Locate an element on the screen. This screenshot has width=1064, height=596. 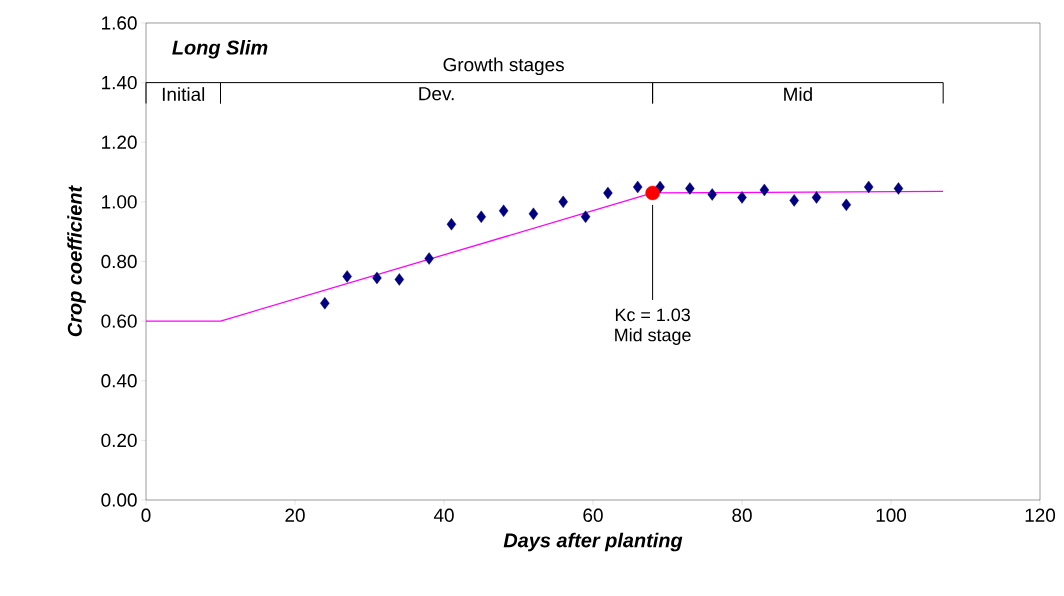
y-tick-label: 0.20 is located at coordinates (119, 440).